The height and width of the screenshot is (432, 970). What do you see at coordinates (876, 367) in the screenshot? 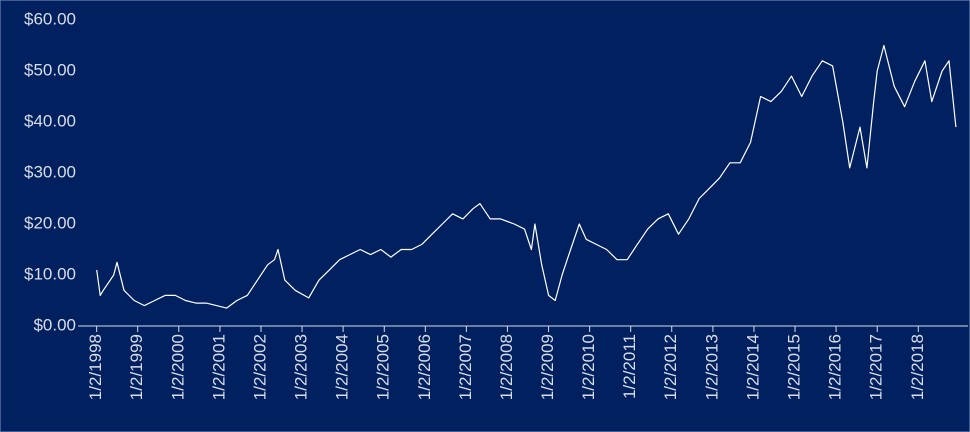
I see `x-tick-label: 1/2/2017` at bounding box center [876, 367].